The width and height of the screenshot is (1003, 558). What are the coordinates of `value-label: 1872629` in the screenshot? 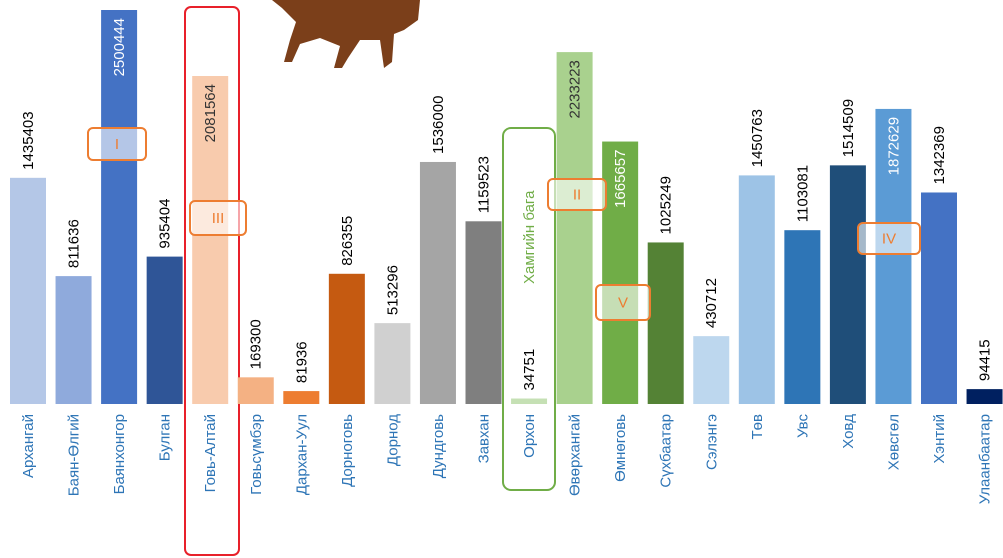 It's located at (893, 146).